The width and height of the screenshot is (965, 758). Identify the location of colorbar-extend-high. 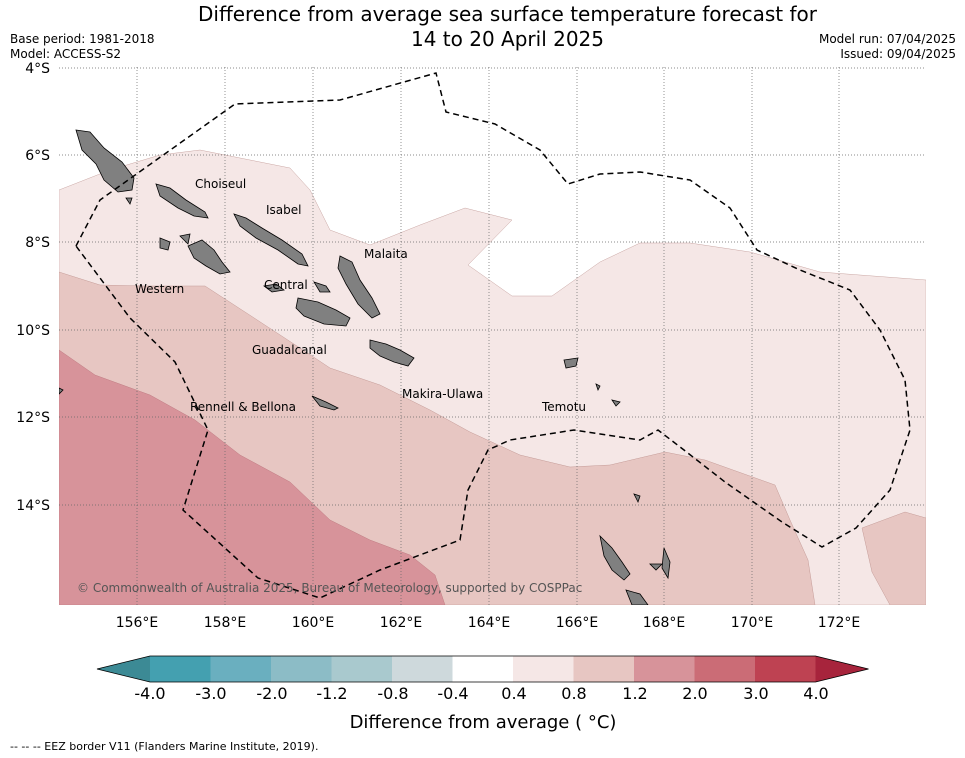
(842, 669).